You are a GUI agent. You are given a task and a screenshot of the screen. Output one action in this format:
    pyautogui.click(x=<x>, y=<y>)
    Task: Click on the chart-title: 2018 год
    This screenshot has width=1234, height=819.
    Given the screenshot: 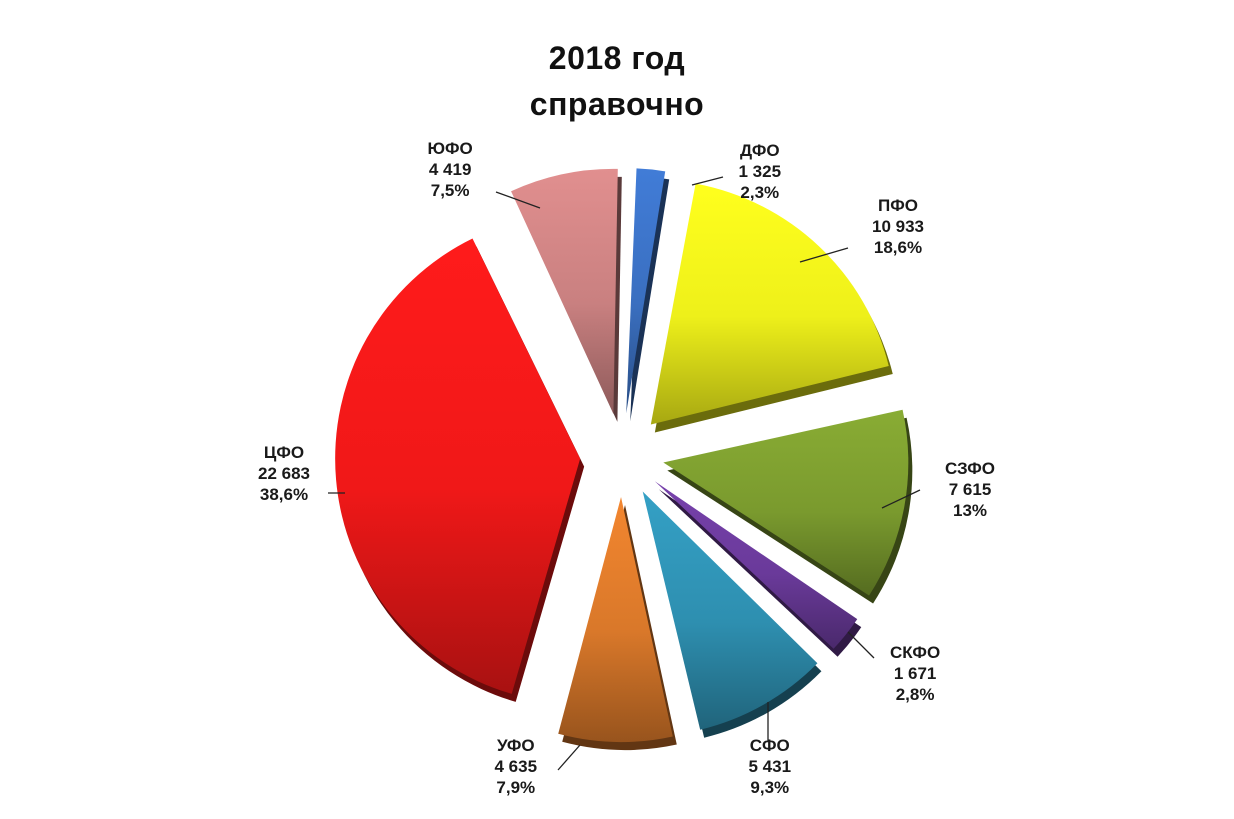 What is the action you would take?
    pyautogui.click(x=617, y=58)
    